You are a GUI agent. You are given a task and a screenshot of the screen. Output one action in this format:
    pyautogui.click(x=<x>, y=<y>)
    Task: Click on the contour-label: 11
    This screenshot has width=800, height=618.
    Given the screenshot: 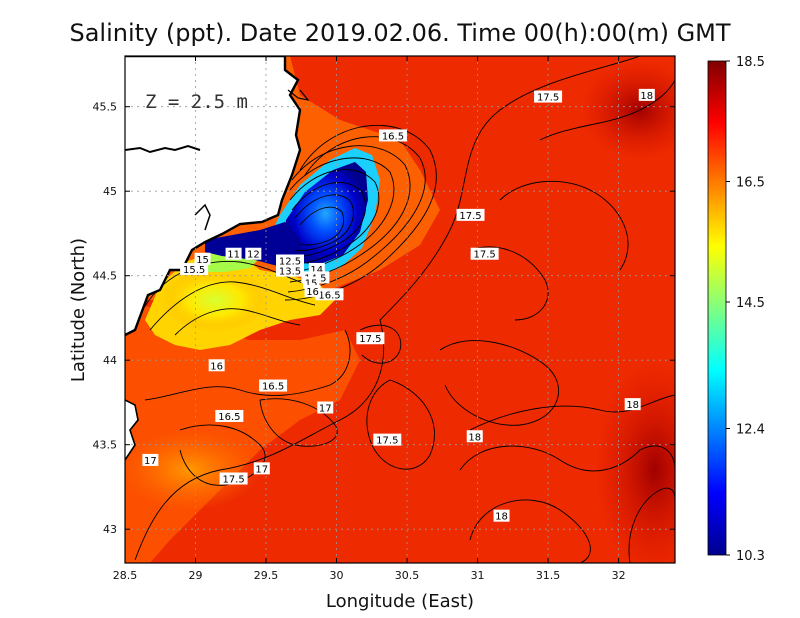 What is the action you would take?
    pyautogui.click(x=233, y=254)
    